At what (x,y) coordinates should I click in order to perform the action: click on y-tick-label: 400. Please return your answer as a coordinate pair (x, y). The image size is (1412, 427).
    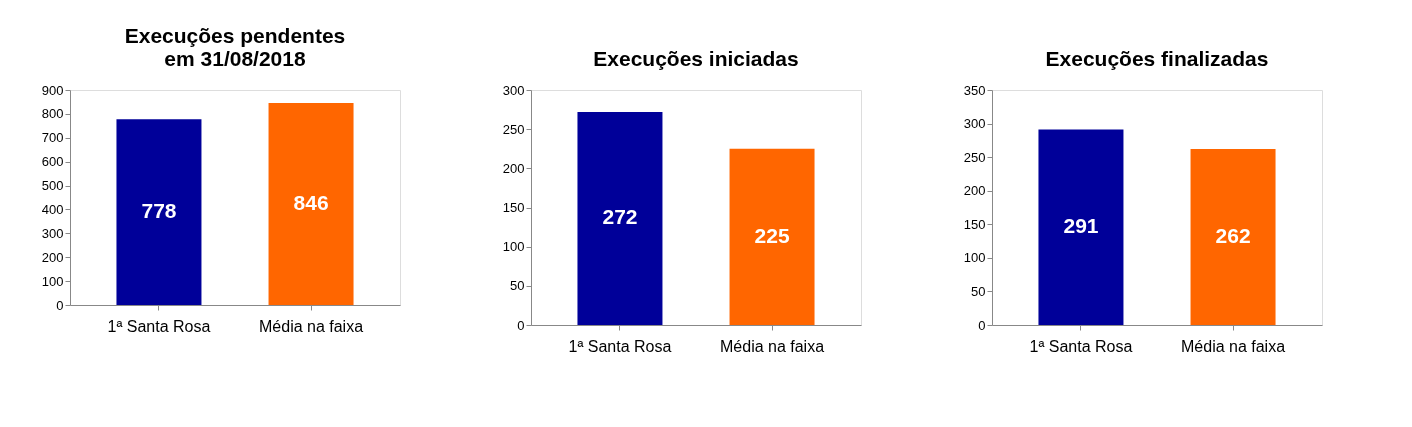
    Looking at the image, I should click on (52, 209).